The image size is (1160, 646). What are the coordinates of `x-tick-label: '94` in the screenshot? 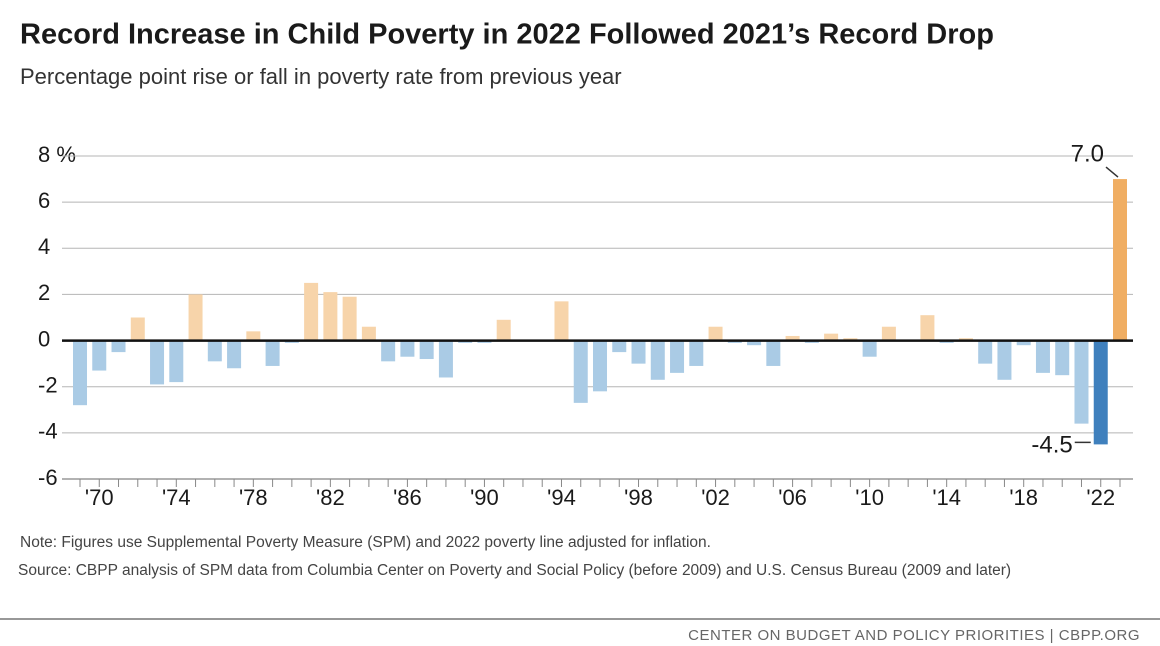 It's located at (561, 497).